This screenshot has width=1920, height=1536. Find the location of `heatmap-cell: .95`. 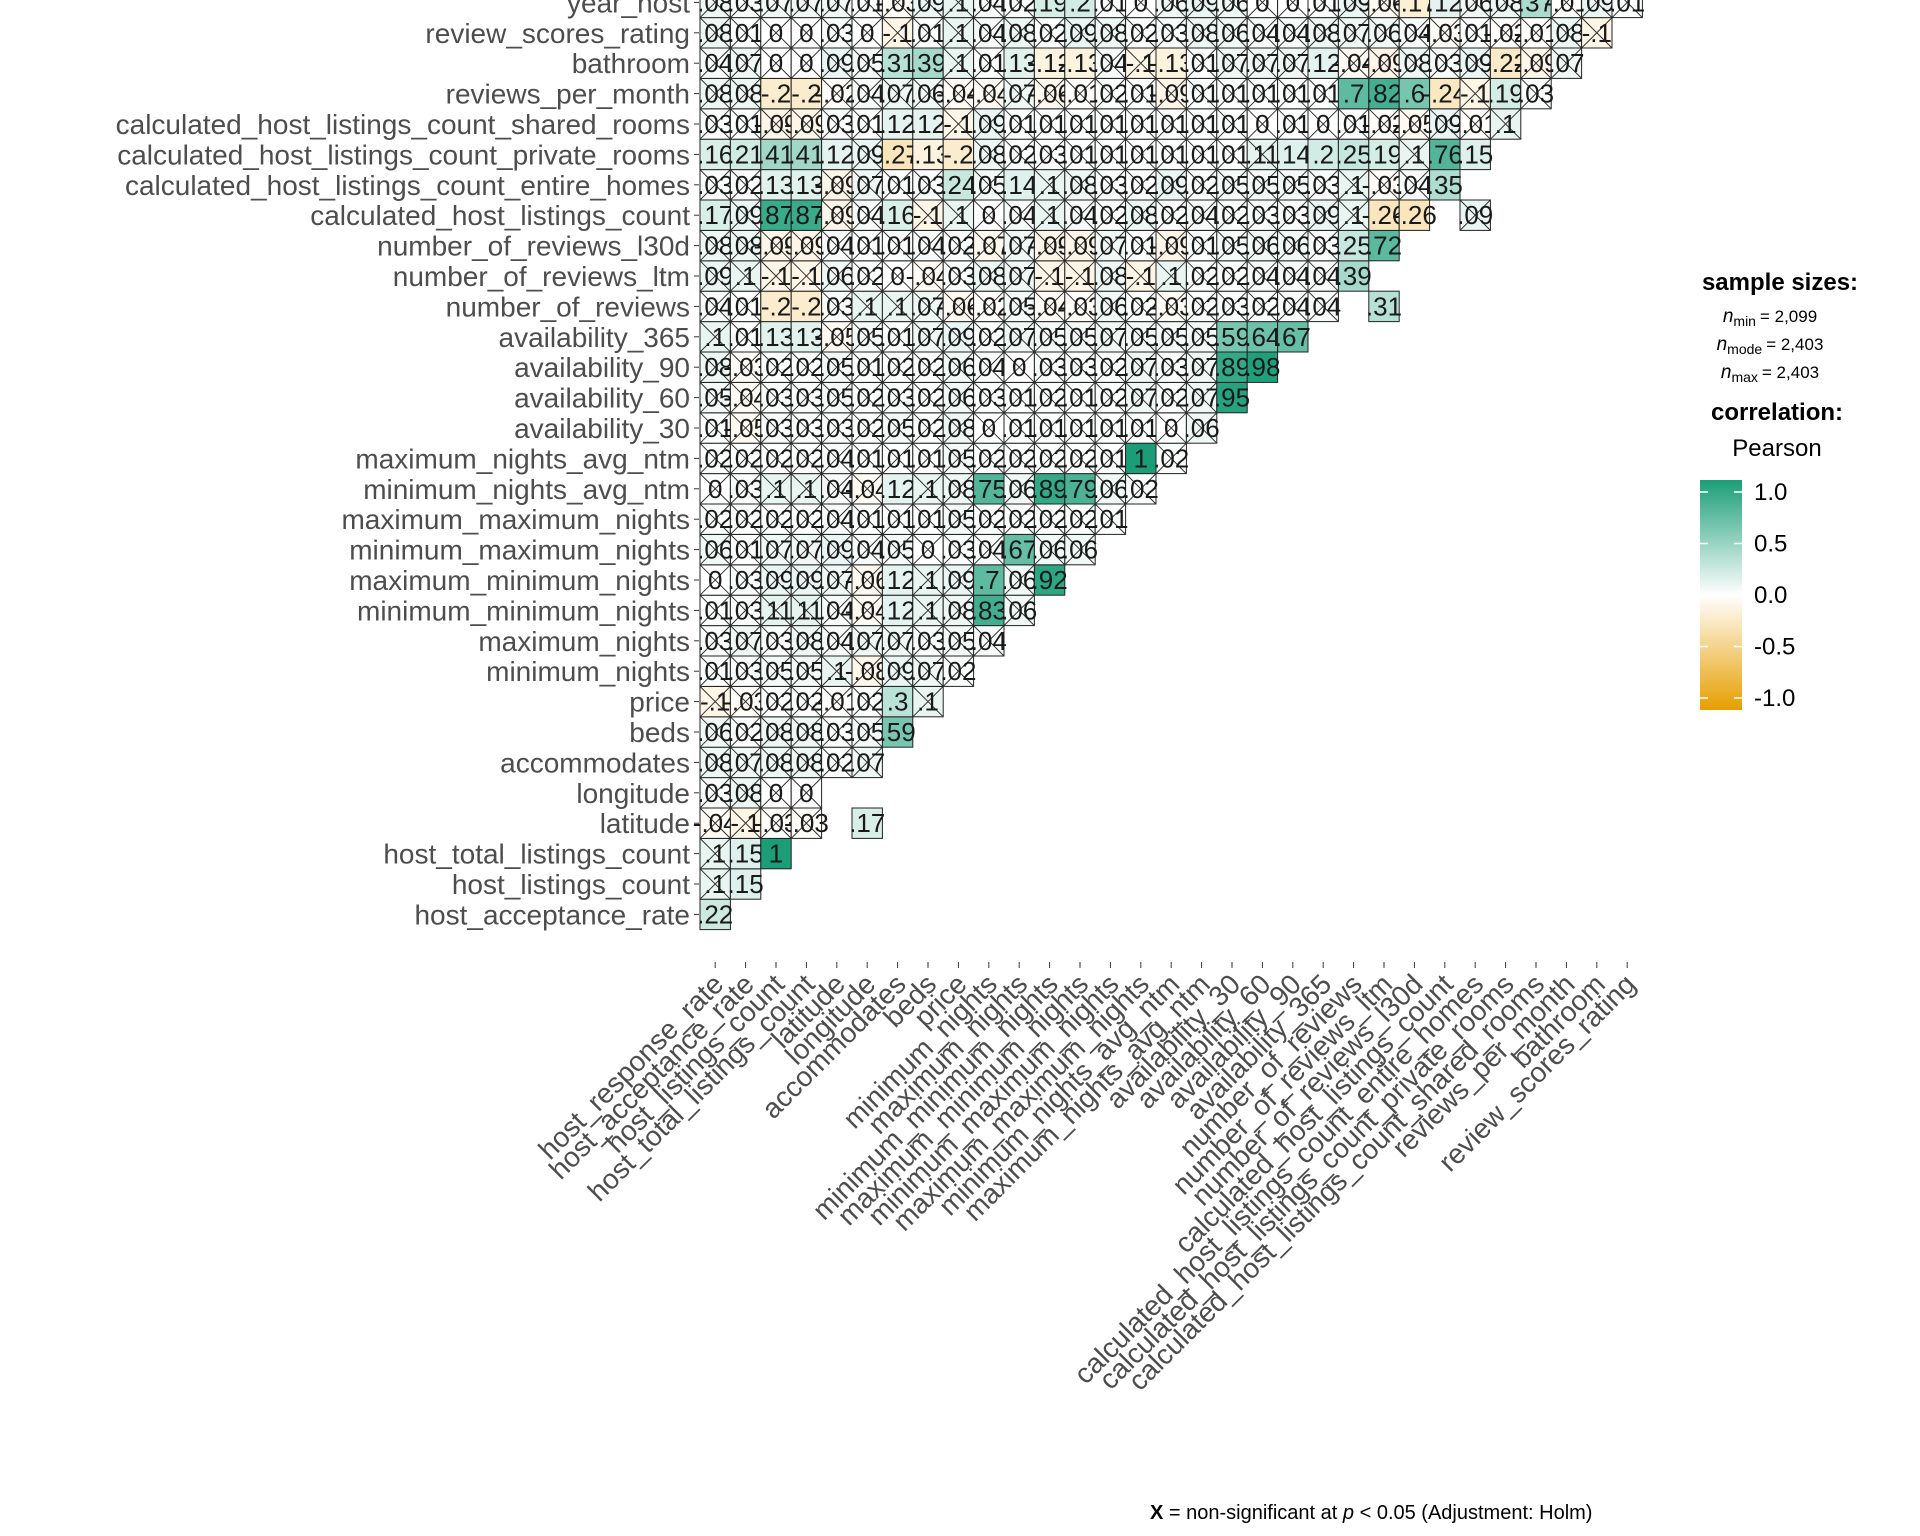

heatmap-cell: .95 is located at coordinates (1232, 397).